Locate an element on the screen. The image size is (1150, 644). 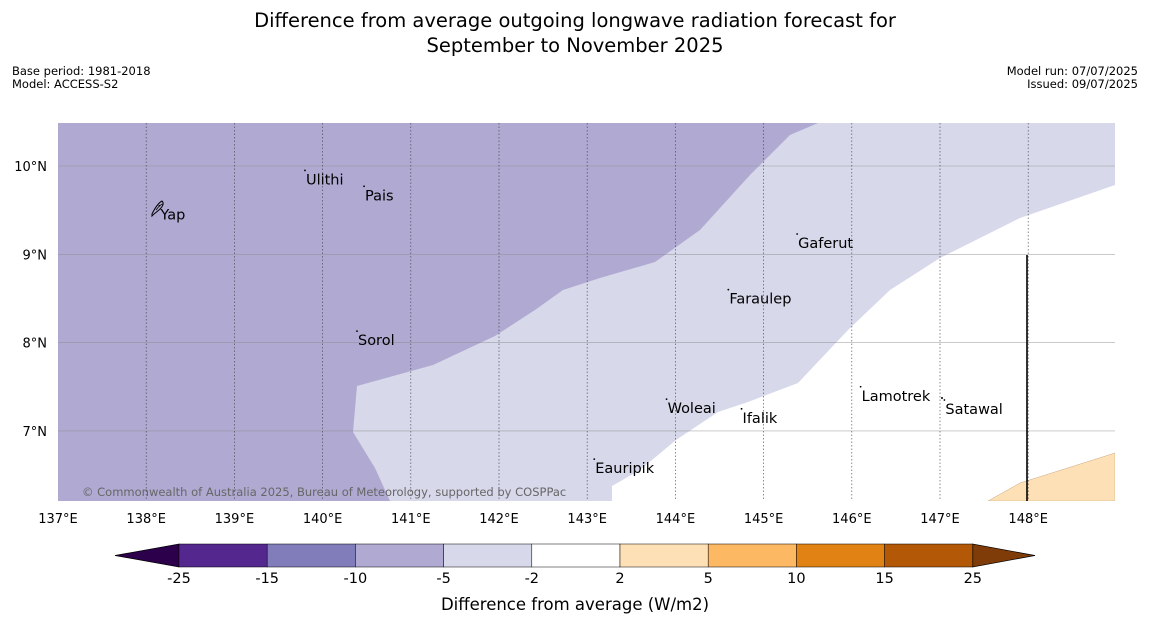
lon-tick-label: 142°E is located at coordinates (499, 519).